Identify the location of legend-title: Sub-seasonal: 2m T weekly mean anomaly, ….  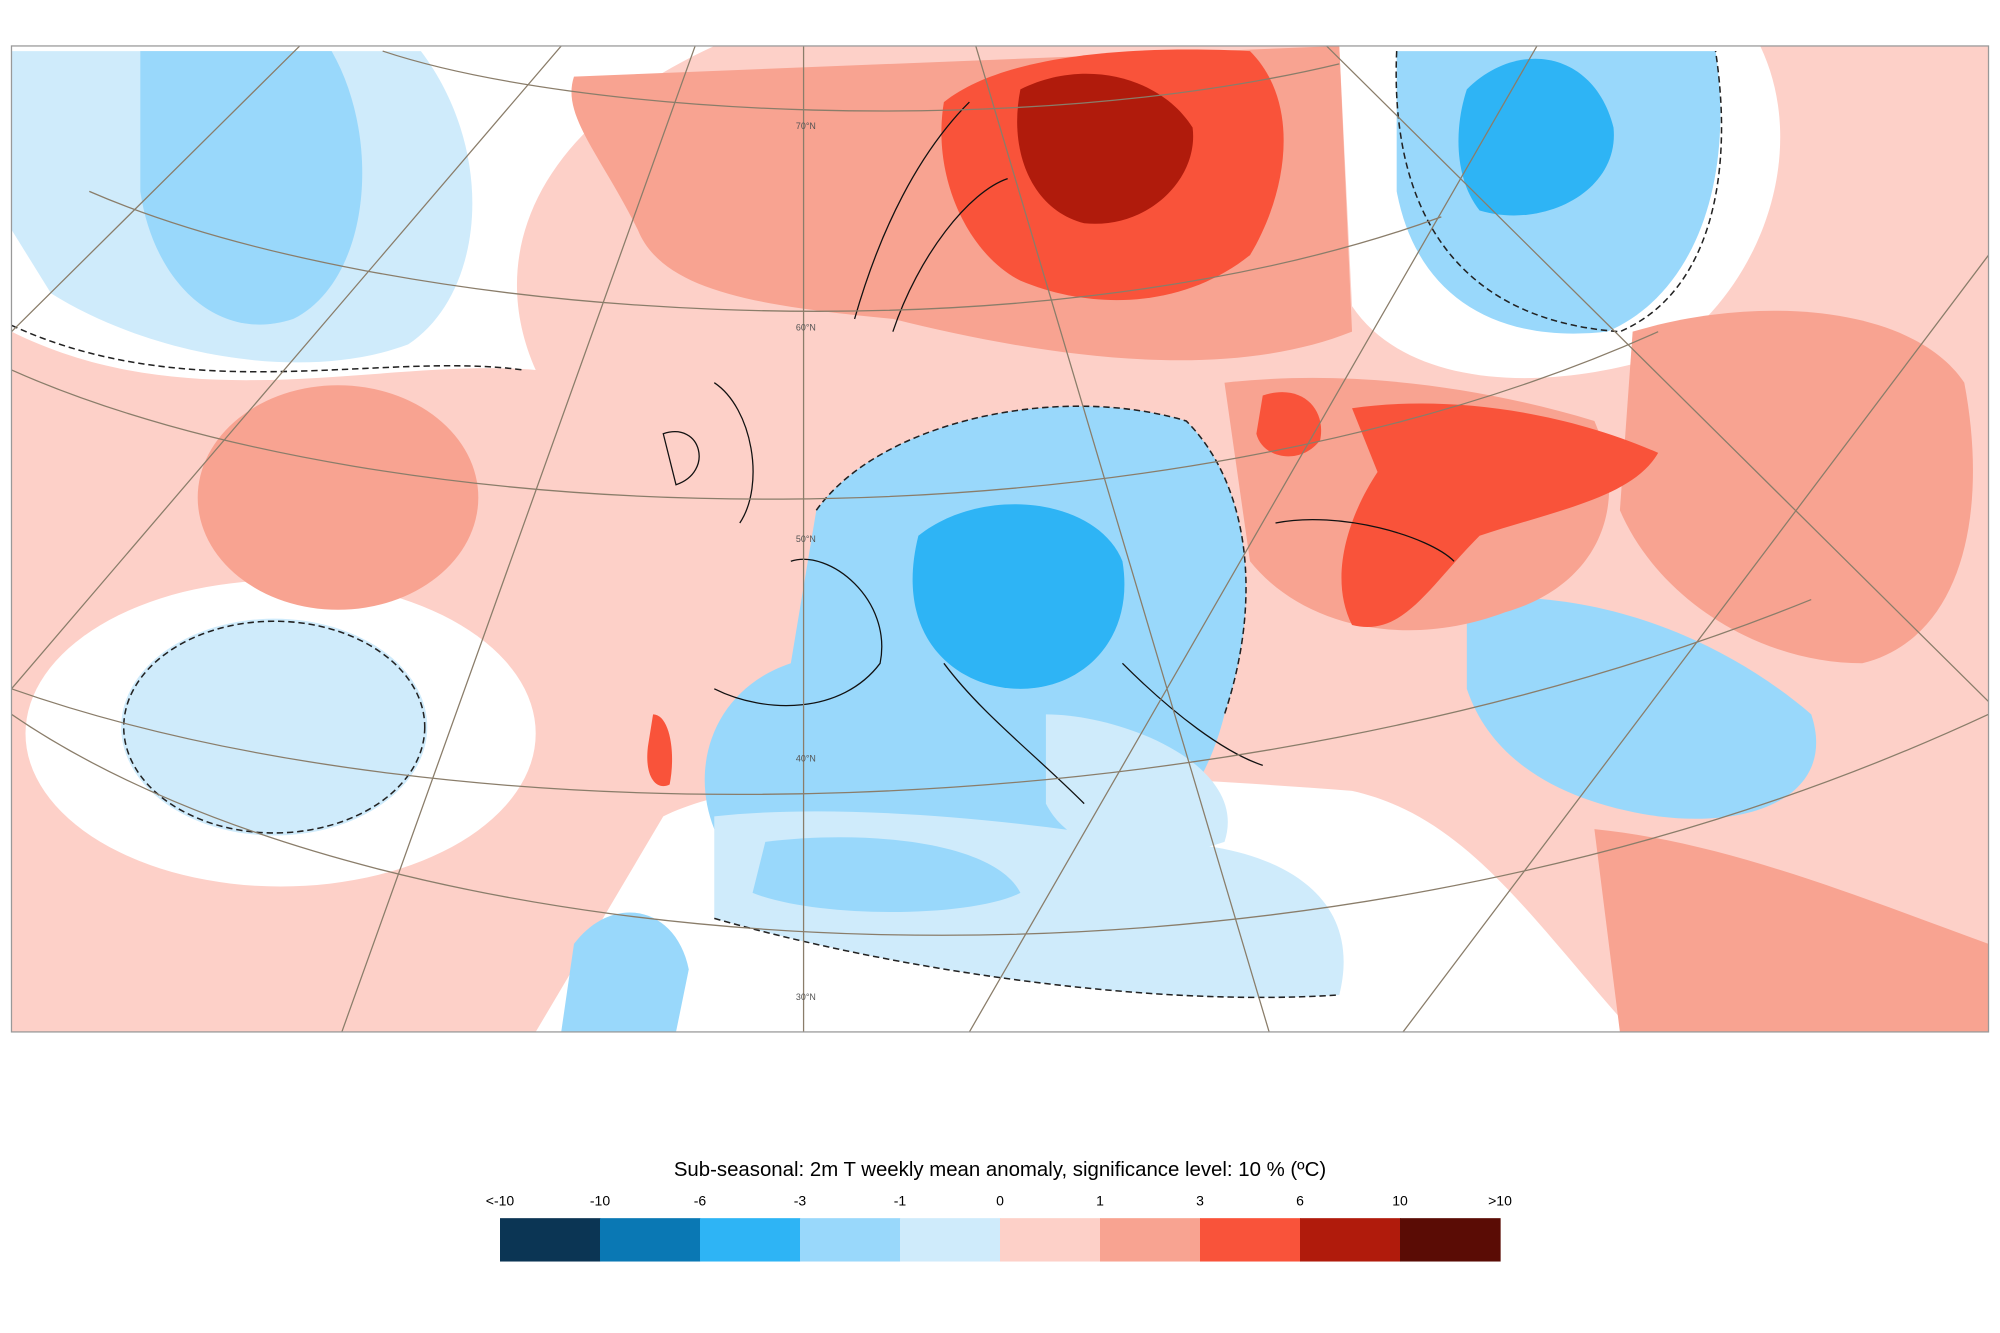
(1000, 1170).